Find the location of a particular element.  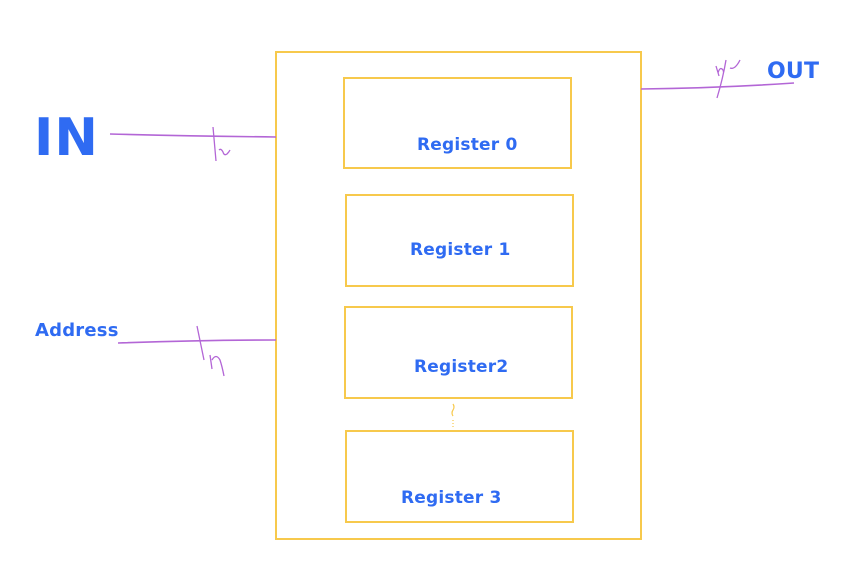

register-0-label: Register 0 is located at coordinates (467, 145).